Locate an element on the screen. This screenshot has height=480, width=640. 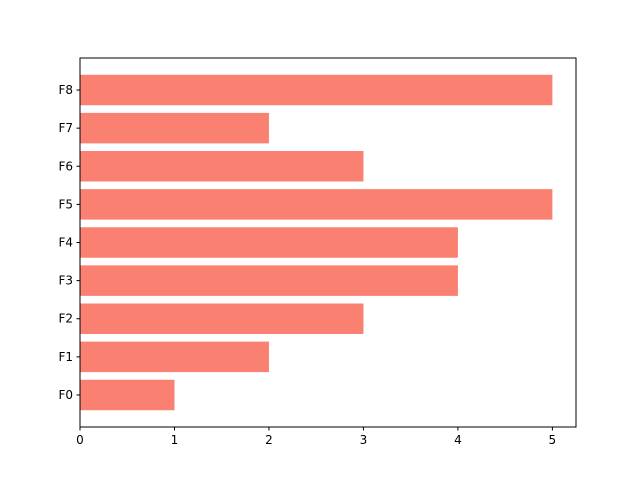
x-tick-label: 0 is located at coordinates (80, 440).